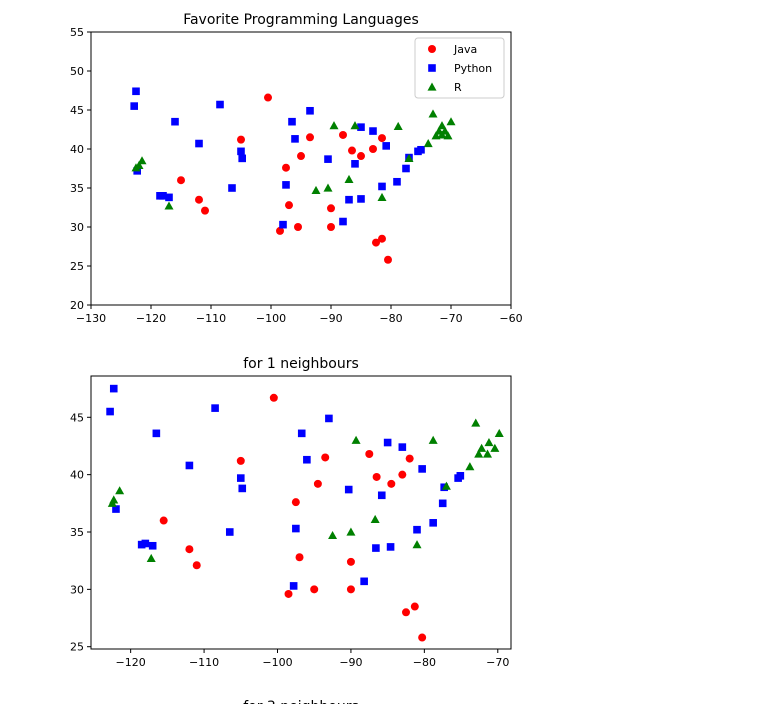  What do you see at coordinates (277, 662) in the screenshot?
I see `chart2-x-tick-label: −100` at bounding box center [277, 662].